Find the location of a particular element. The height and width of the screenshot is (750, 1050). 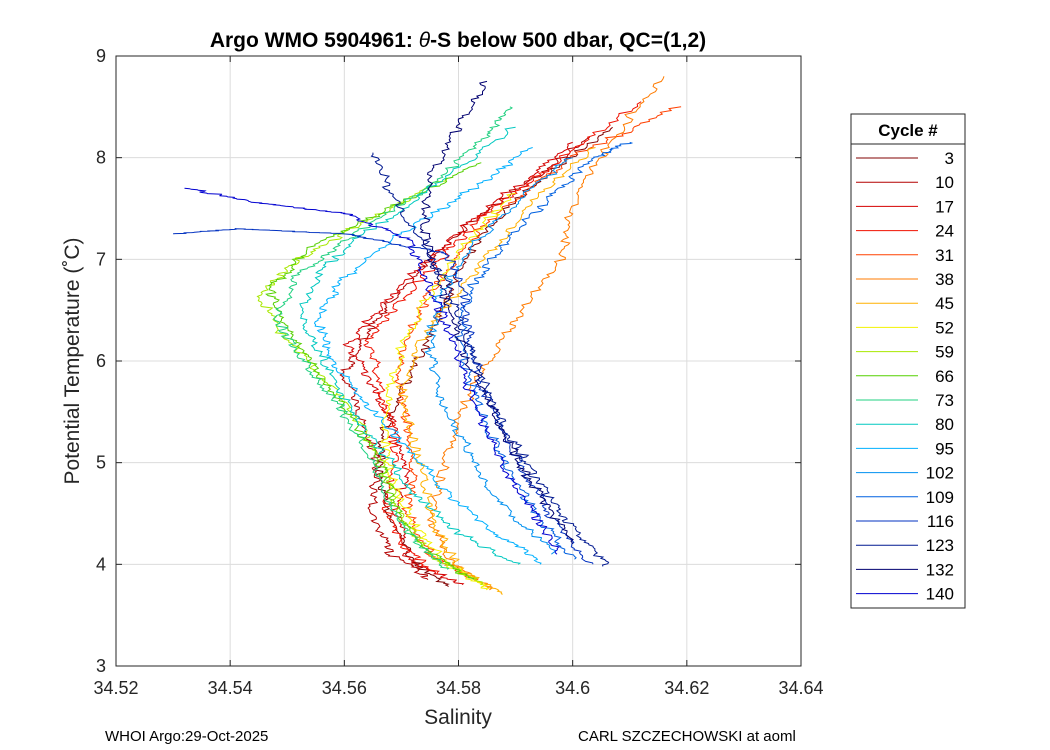

x-tick-label: 34.62 is located at coordinates (686, 688).